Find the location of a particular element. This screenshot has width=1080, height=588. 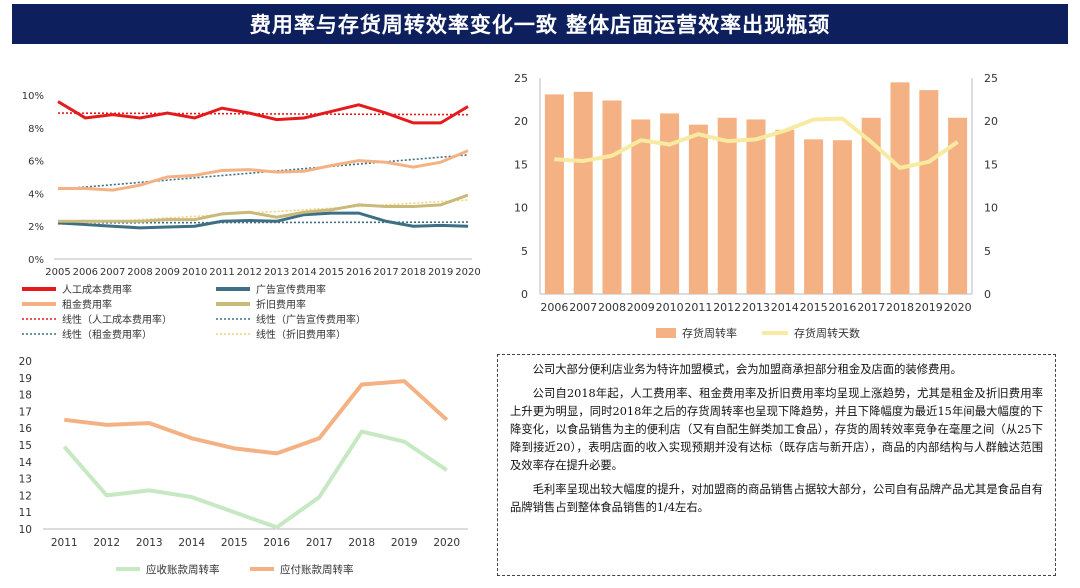

legend-label: 线性（租金费用率） is located at coordinates (107, 334).